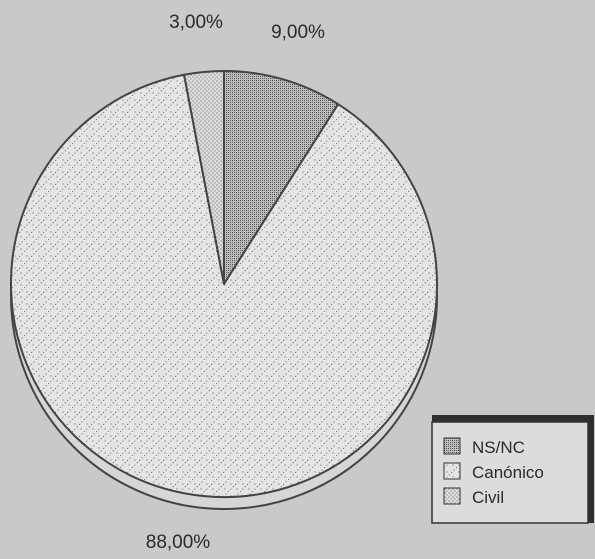 This screenshot has height=559, width=595. Describe the element at coordinates (281, 177) in the screenshot. I see `pie-slice-ns-nc` at that location.